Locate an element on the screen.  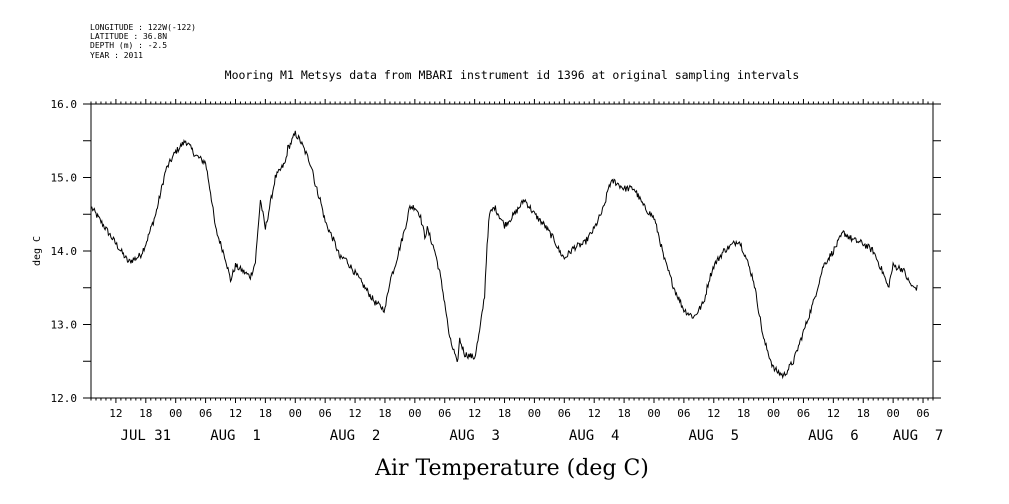
x-axis-label: Air Temperature (deg C) is located at coordinates (511, 468).